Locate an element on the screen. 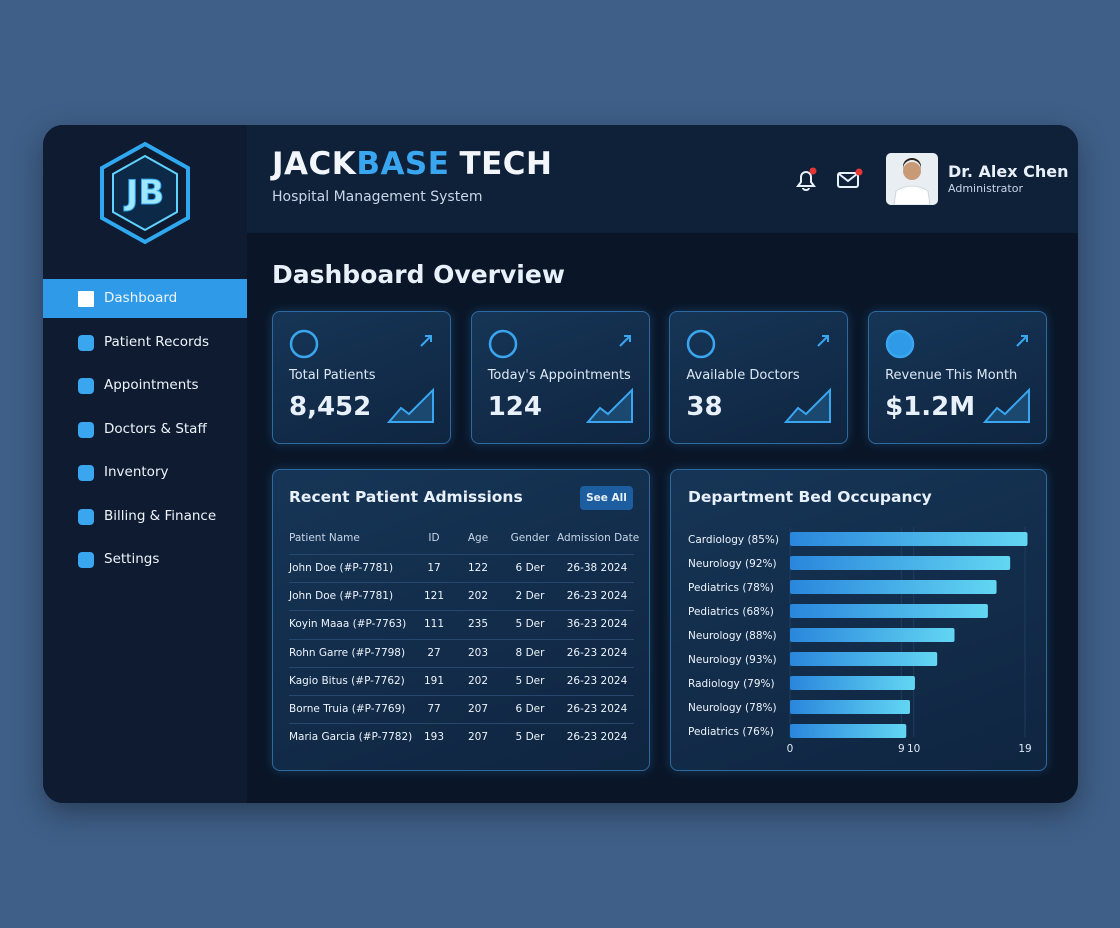 This screenshot has width=1120, height=928. sidebar is located at coordinates (145, 464).